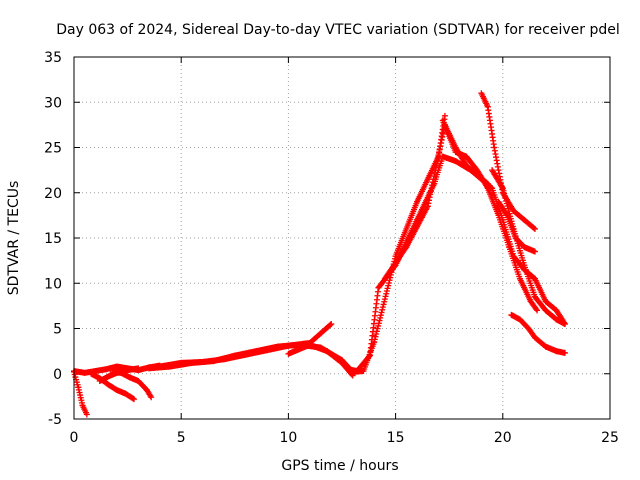  I want to click on y-axis-label: SDTVAR / TECUs, so click(14, 238).